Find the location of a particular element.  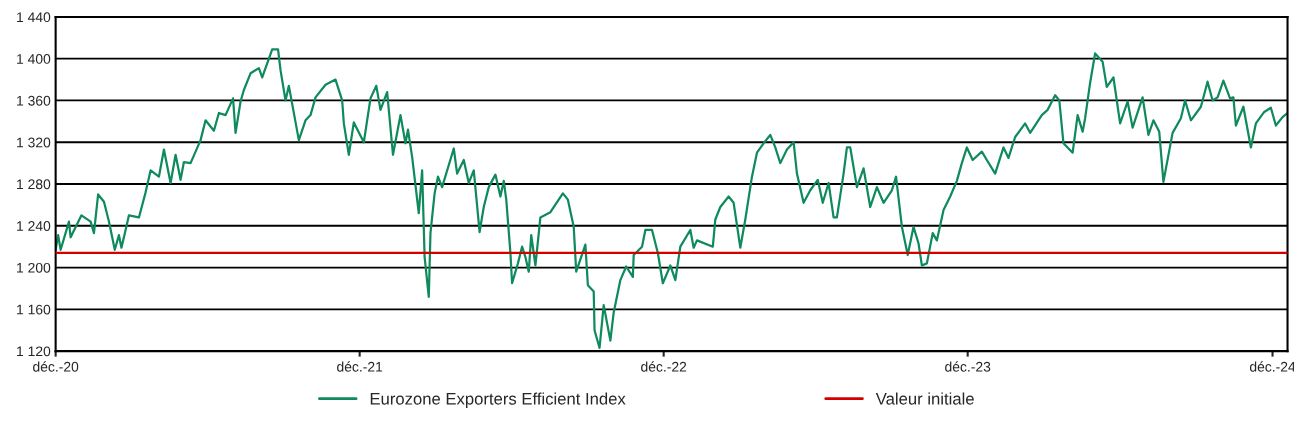

x-tick-label: déc.-23 is located at coordinates (968, 366).